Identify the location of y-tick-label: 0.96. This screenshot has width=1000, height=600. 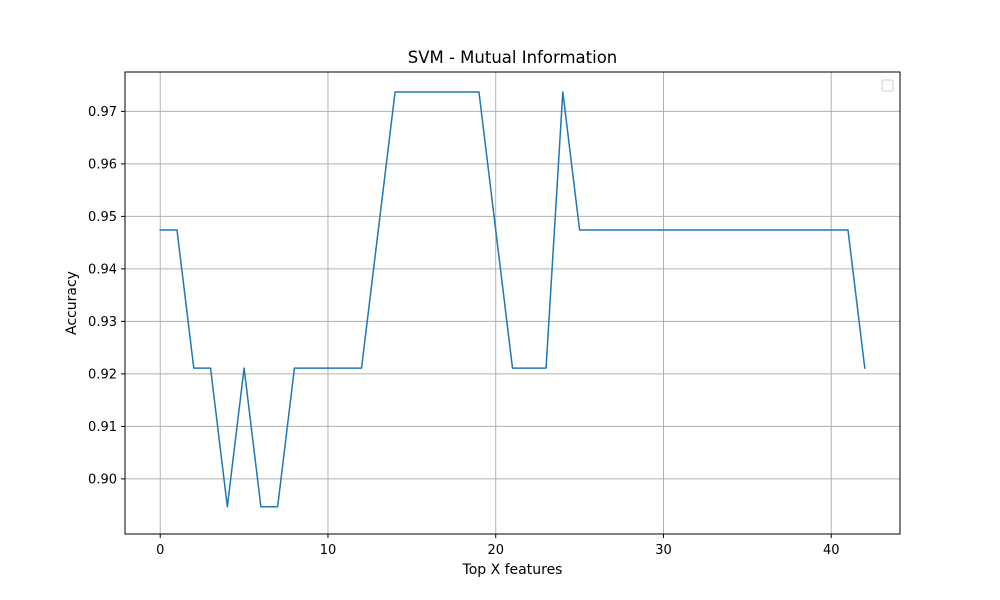
(102, 164).